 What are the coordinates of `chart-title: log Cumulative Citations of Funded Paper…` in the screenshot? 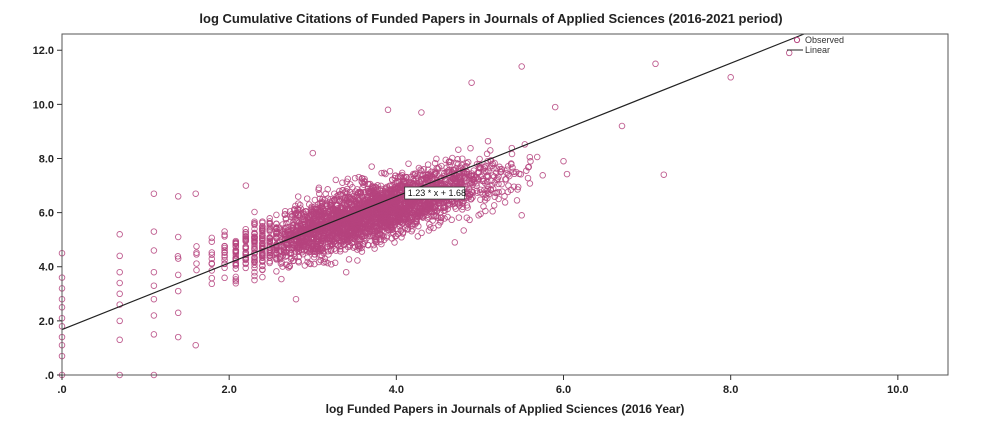 It's located at (491, 18).